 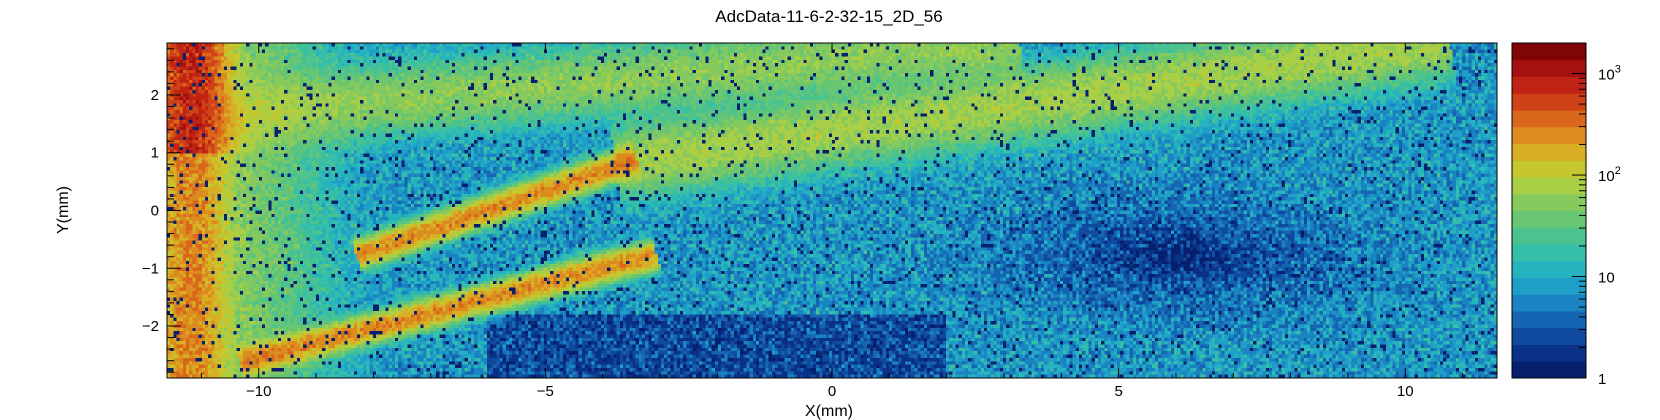 I want to click on x-tick-label: 0, so click(x=832, y=391).